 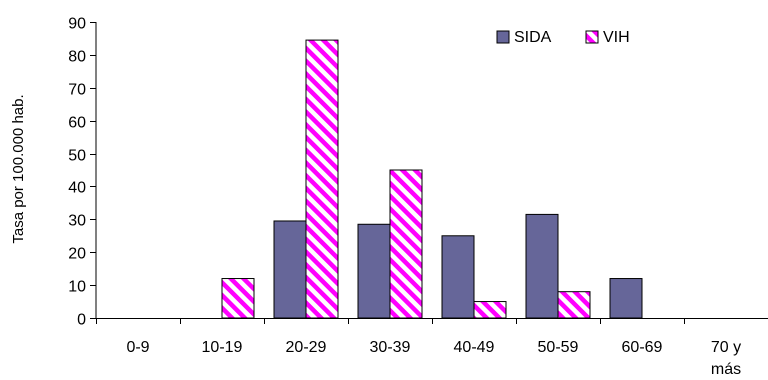 I want to click on x-tick-label: 20-29, so click(x=306, y=347).